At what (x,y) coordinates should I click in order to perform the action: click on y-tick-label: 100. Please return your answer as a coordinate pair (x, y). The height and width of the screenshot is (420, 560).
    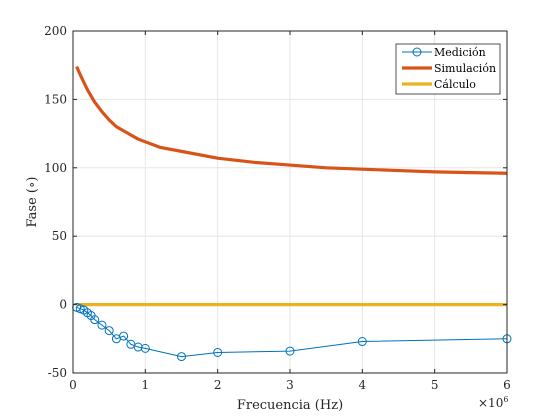
    Looking at the image, I should click on (55, 168).